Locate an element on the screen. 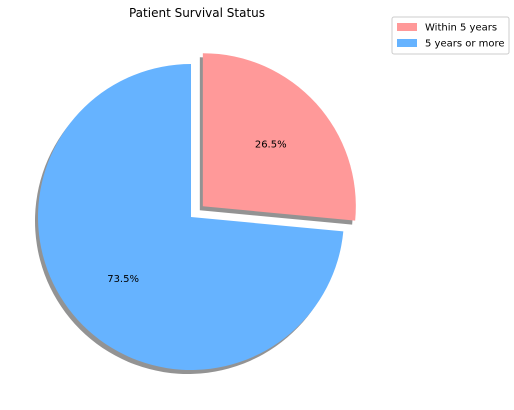 This screenshot has height=410, width=514. slice-label-within-5-years: 26.5% is located at coordinates (271, 144).